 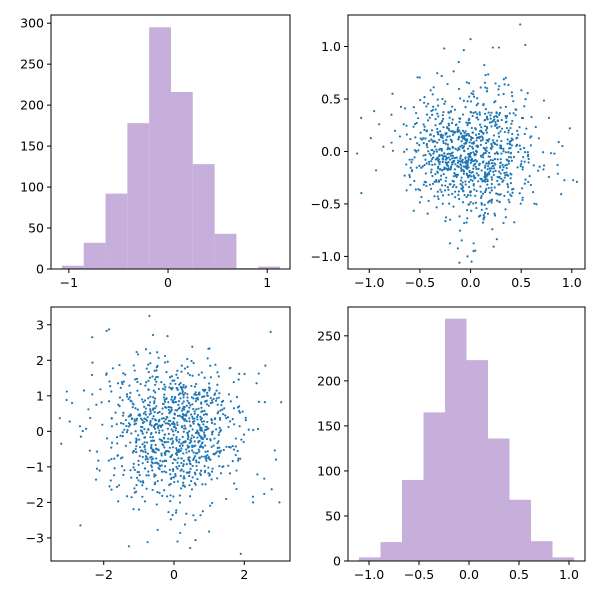 I want to click on bottom-right-y-tick-label: 50, so click(x=333, y=515).